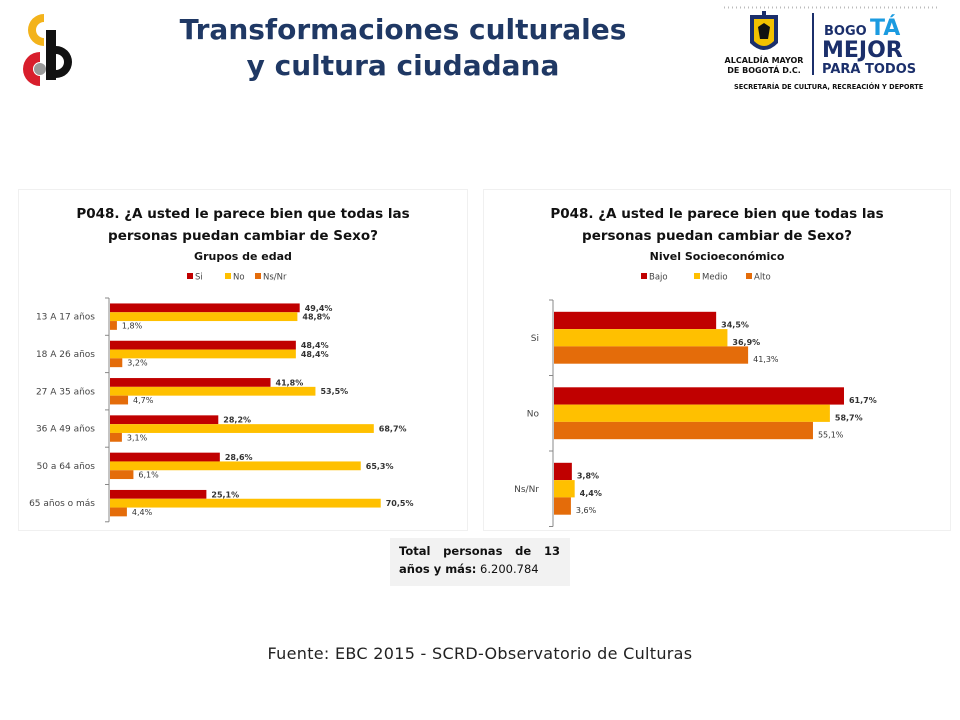 This screenshot has height=720, width=960. What do you see at coordinates (438, 569) in the screenshot?
I see `total-label: años y más:` at bounding box center [438, 569].